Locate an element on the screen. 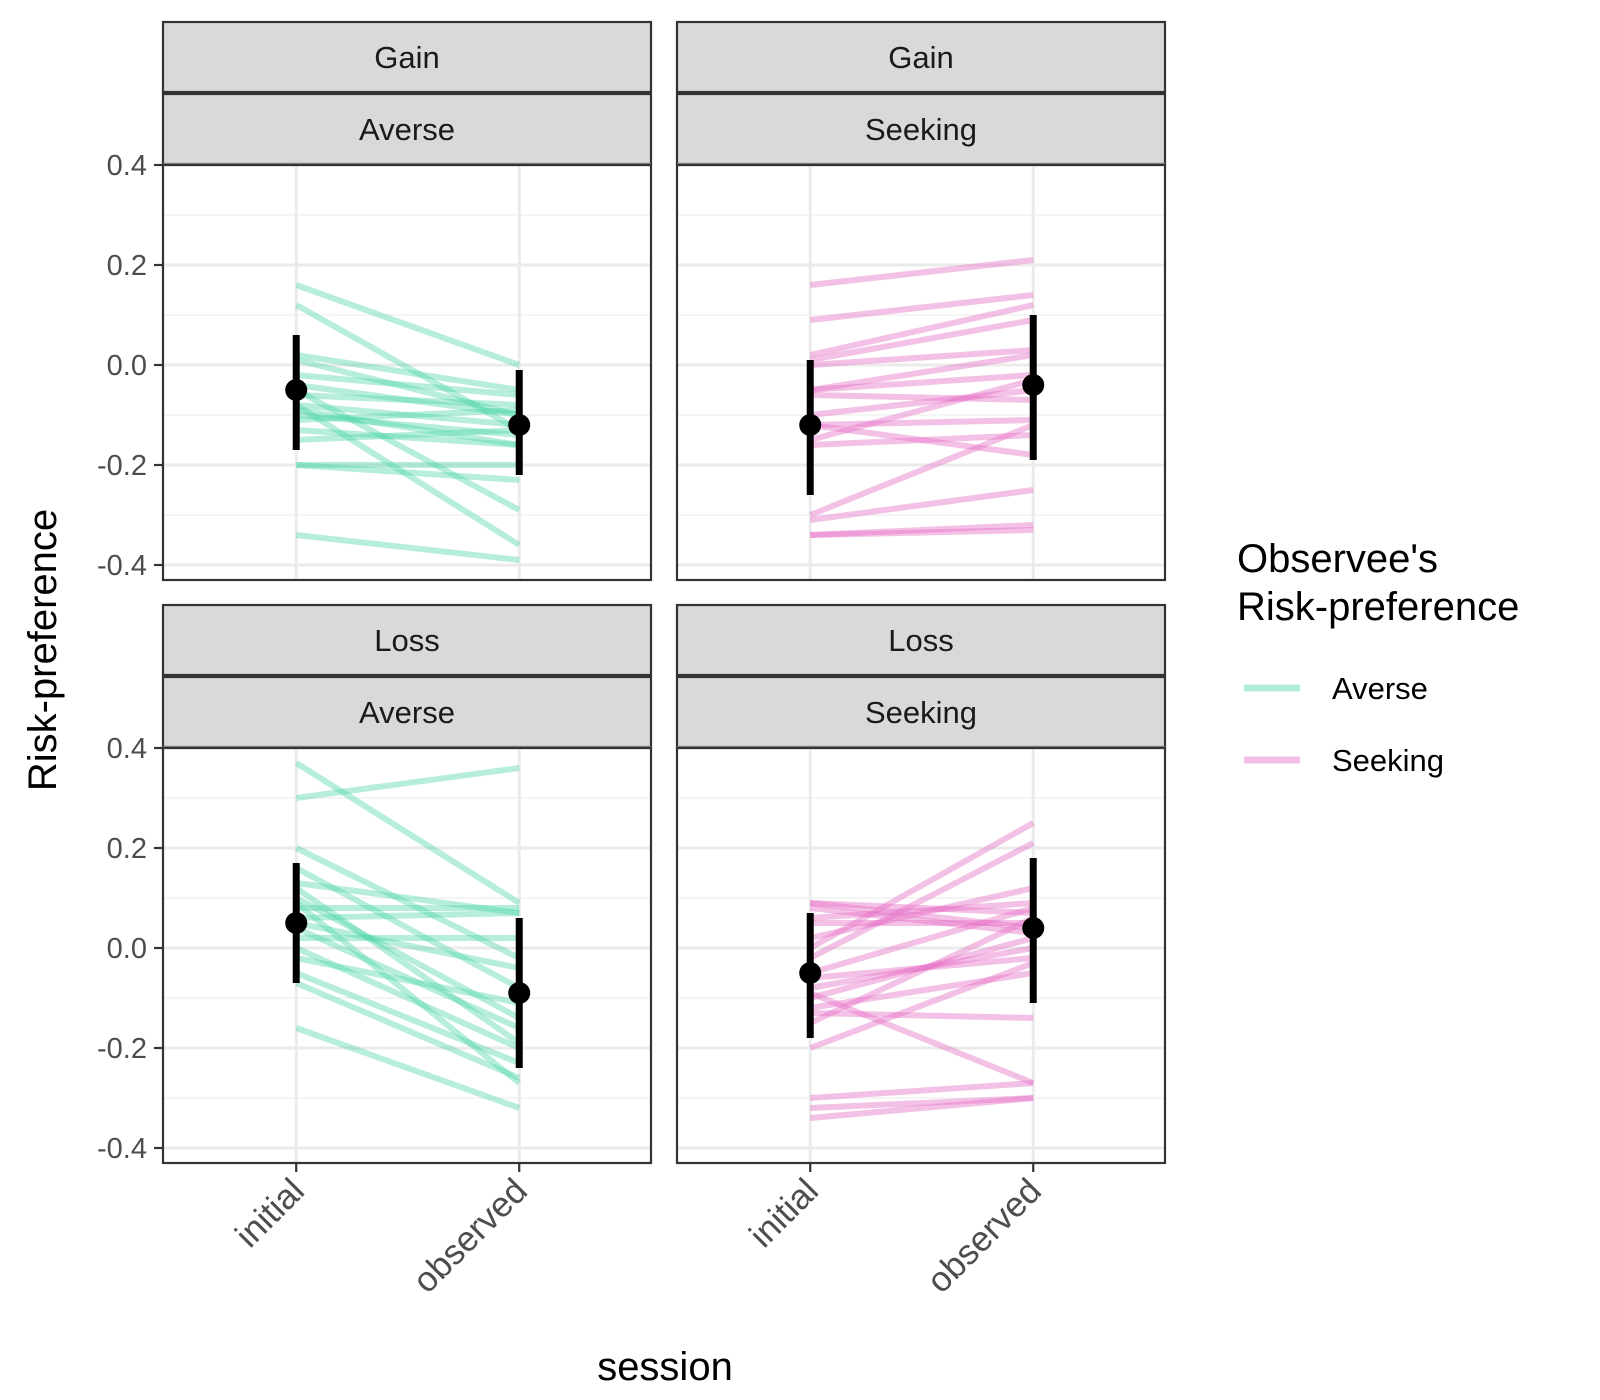 The image size is (1600, 1400). strip-label-col: Averse is located at coordinates (407, 129).